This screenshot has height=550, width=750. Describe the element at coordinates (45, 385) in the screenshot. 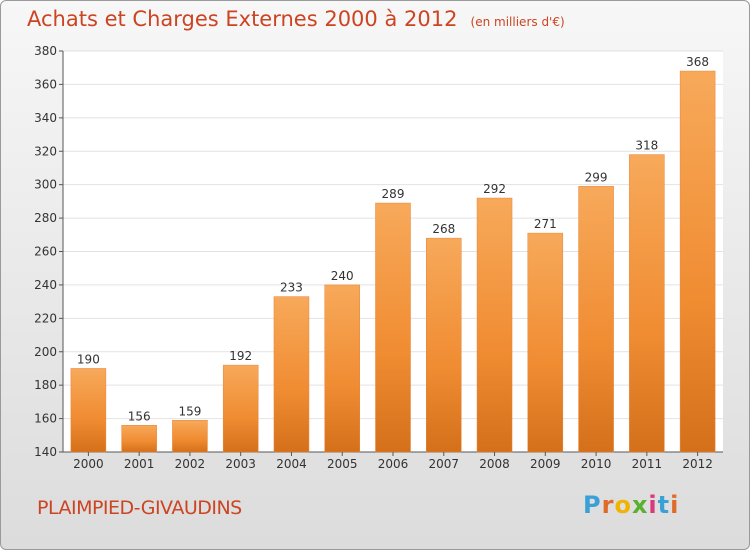

I see `y-tick-label: 180` at that location.